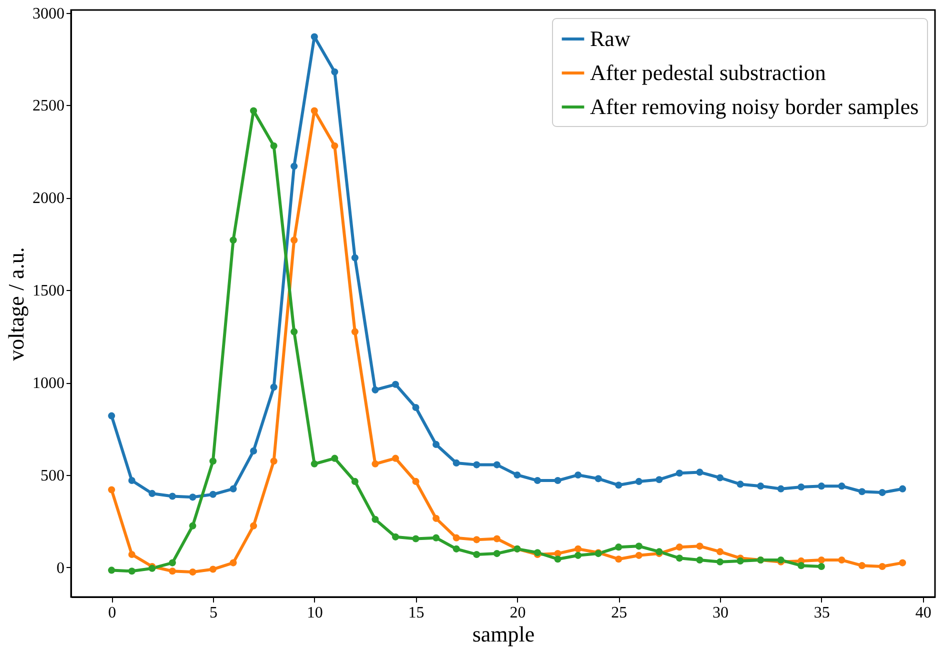 This screenshot has height=657, width=952. I want to click on x-tick-label: 10, so click(314, 613).